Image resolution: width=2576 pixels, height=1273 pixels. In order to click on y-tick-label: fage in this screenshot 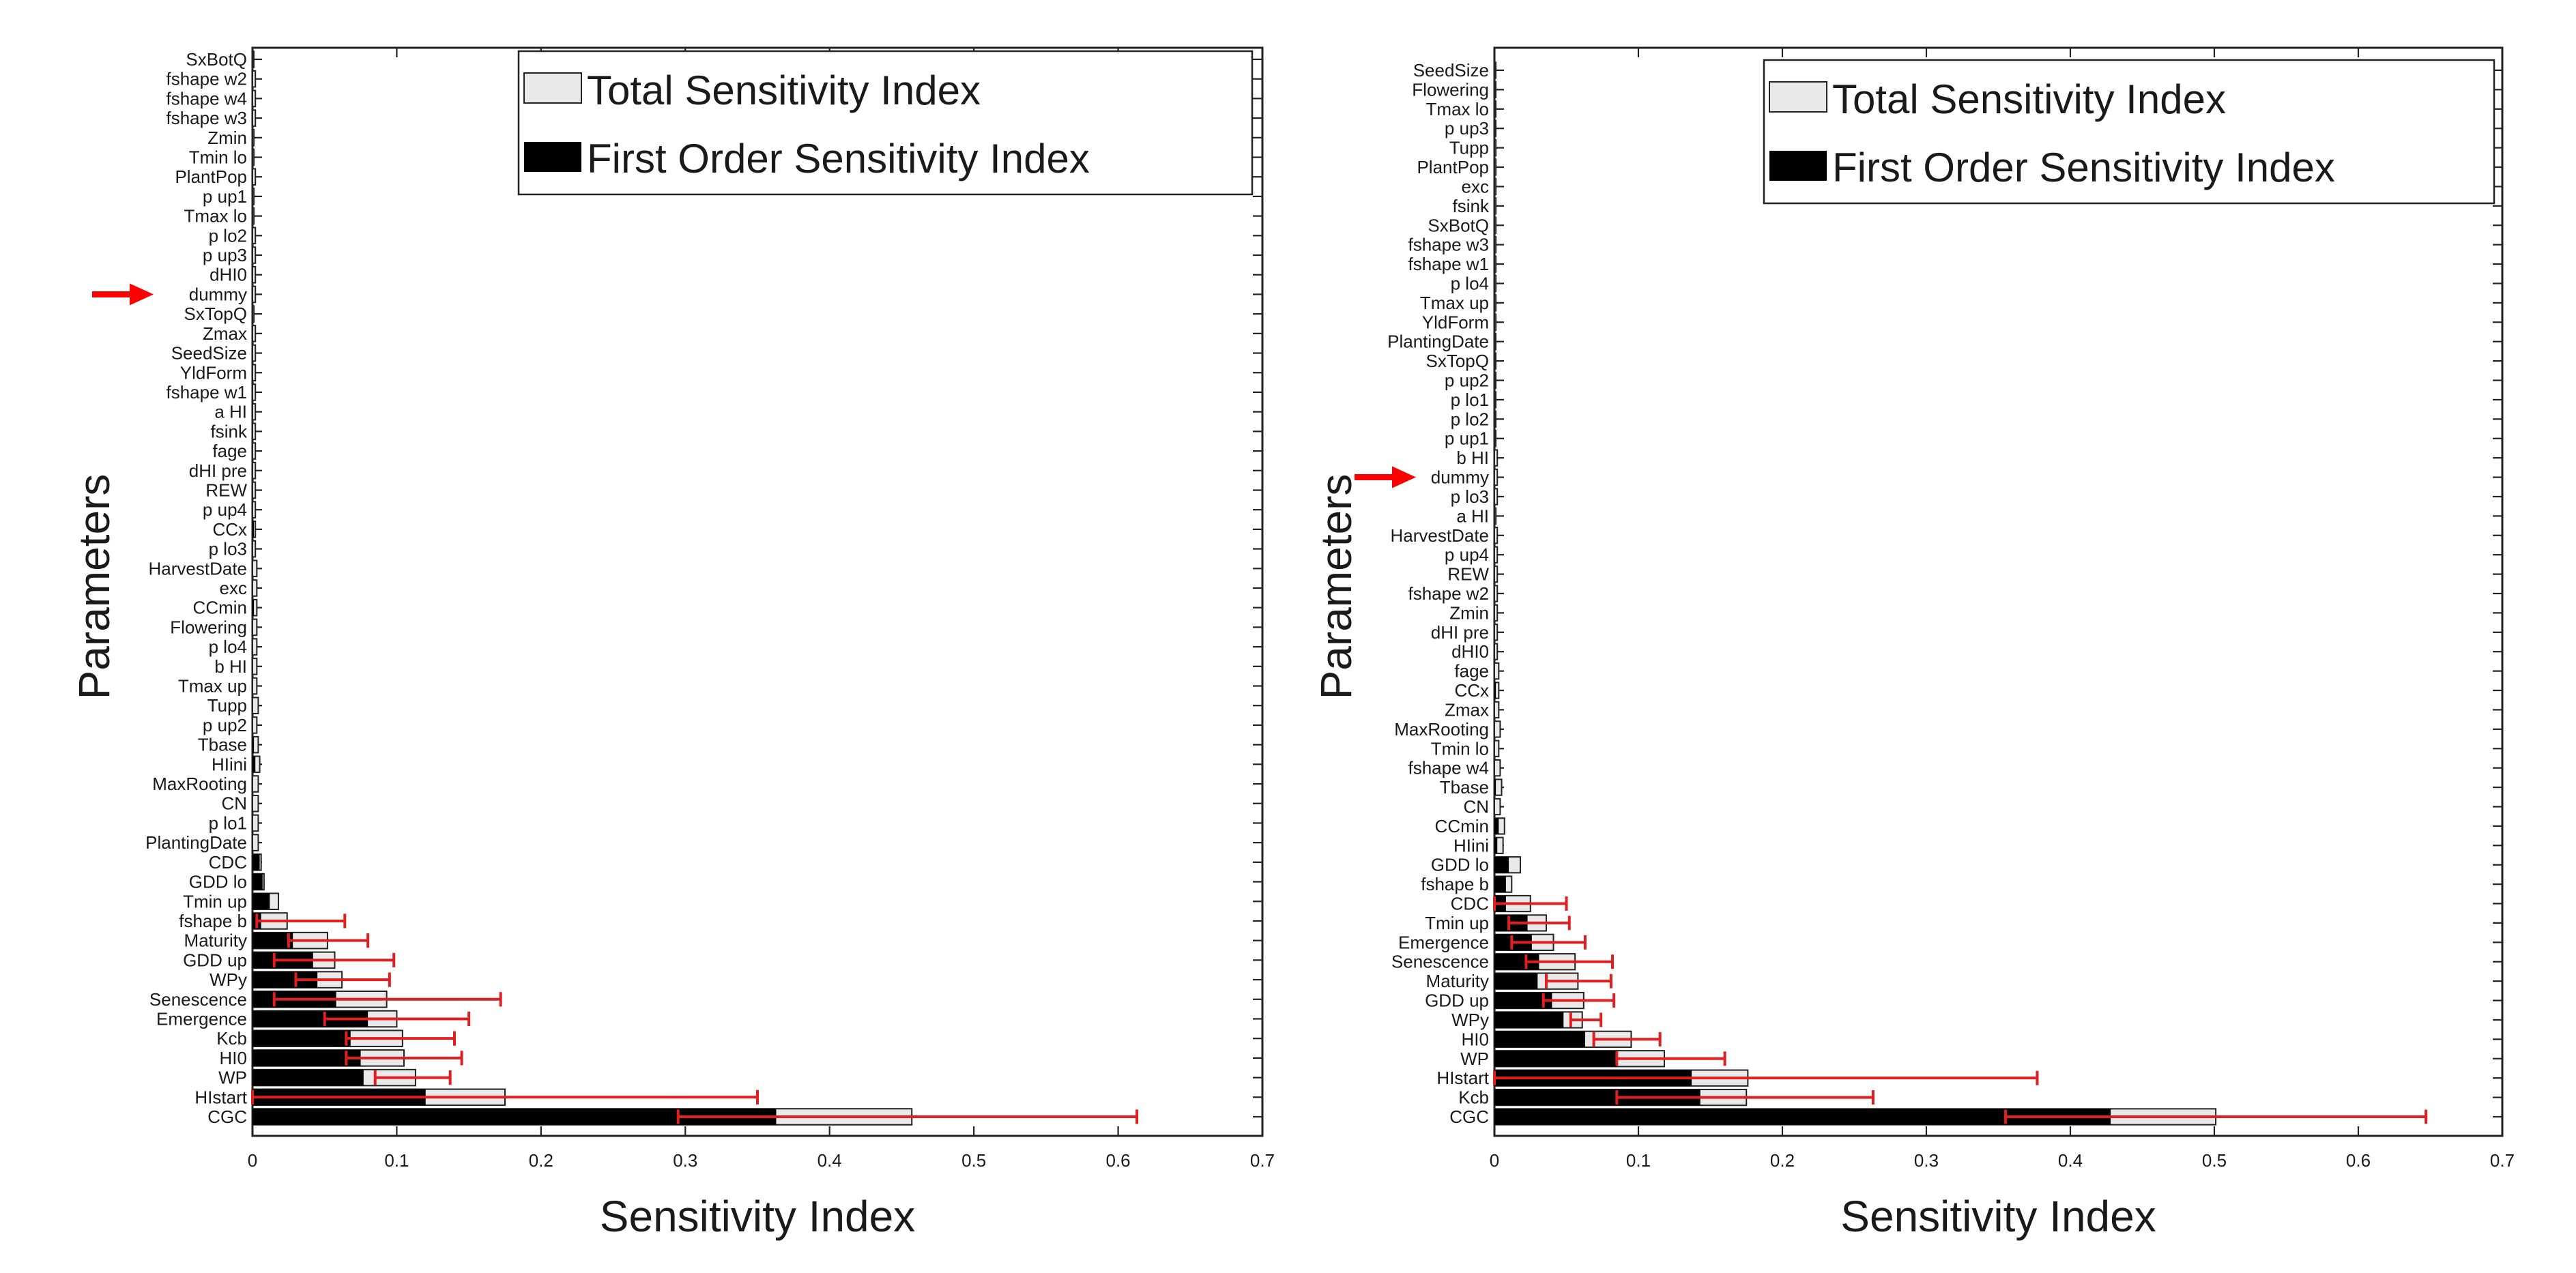, I will do `click(229, 451)`.